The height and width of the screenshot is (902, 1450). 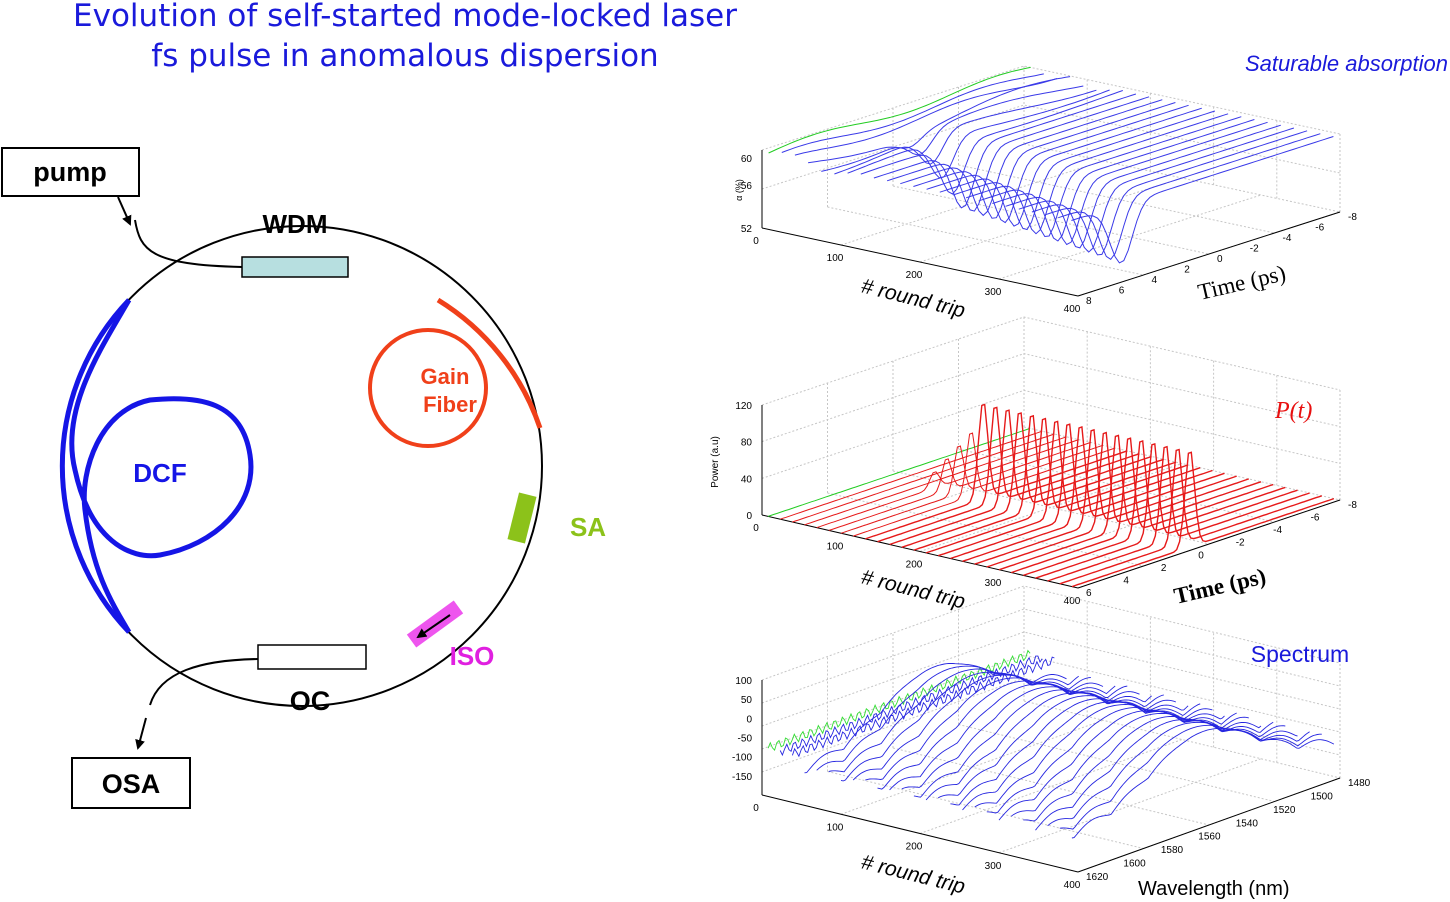 I want to click on iso-direction-arrow, so click(x=433, y=626).